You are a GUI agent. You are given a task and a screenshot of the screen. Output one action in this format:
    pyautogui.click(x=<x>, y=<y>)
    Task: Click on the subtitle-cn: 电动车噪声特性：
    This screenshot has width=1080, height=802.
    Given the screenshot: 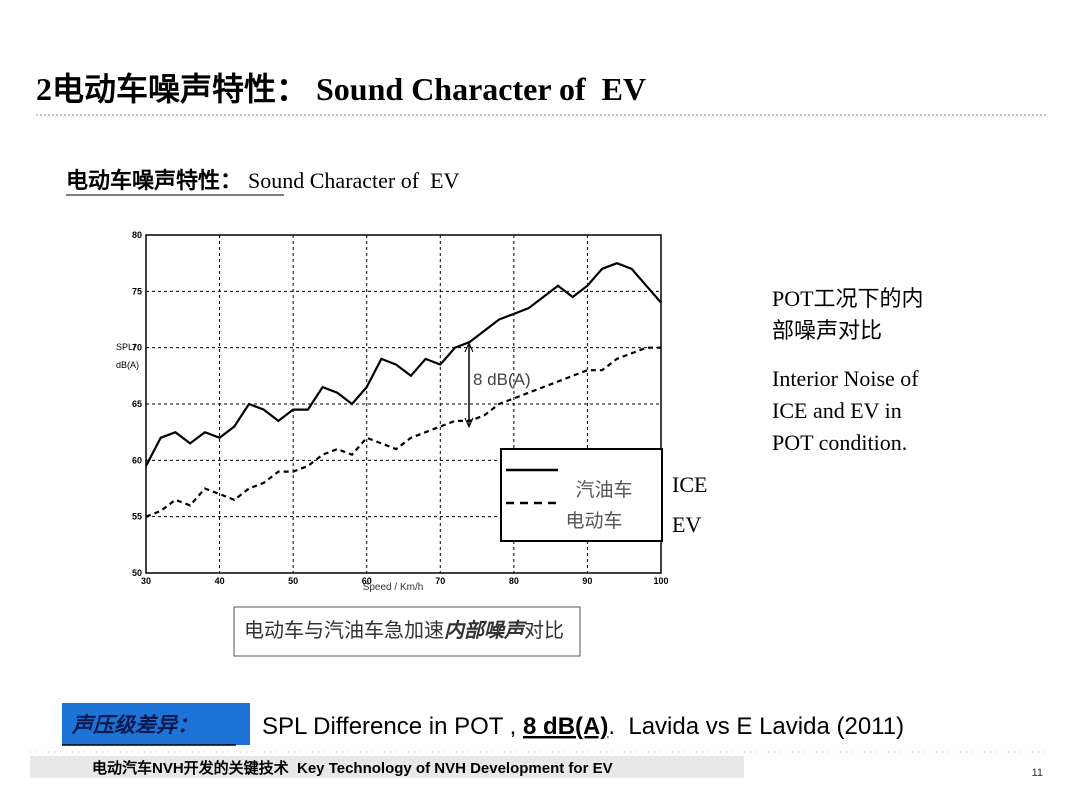 What is the action you would take?
    pyautogui.click(x=154, y=180)
    